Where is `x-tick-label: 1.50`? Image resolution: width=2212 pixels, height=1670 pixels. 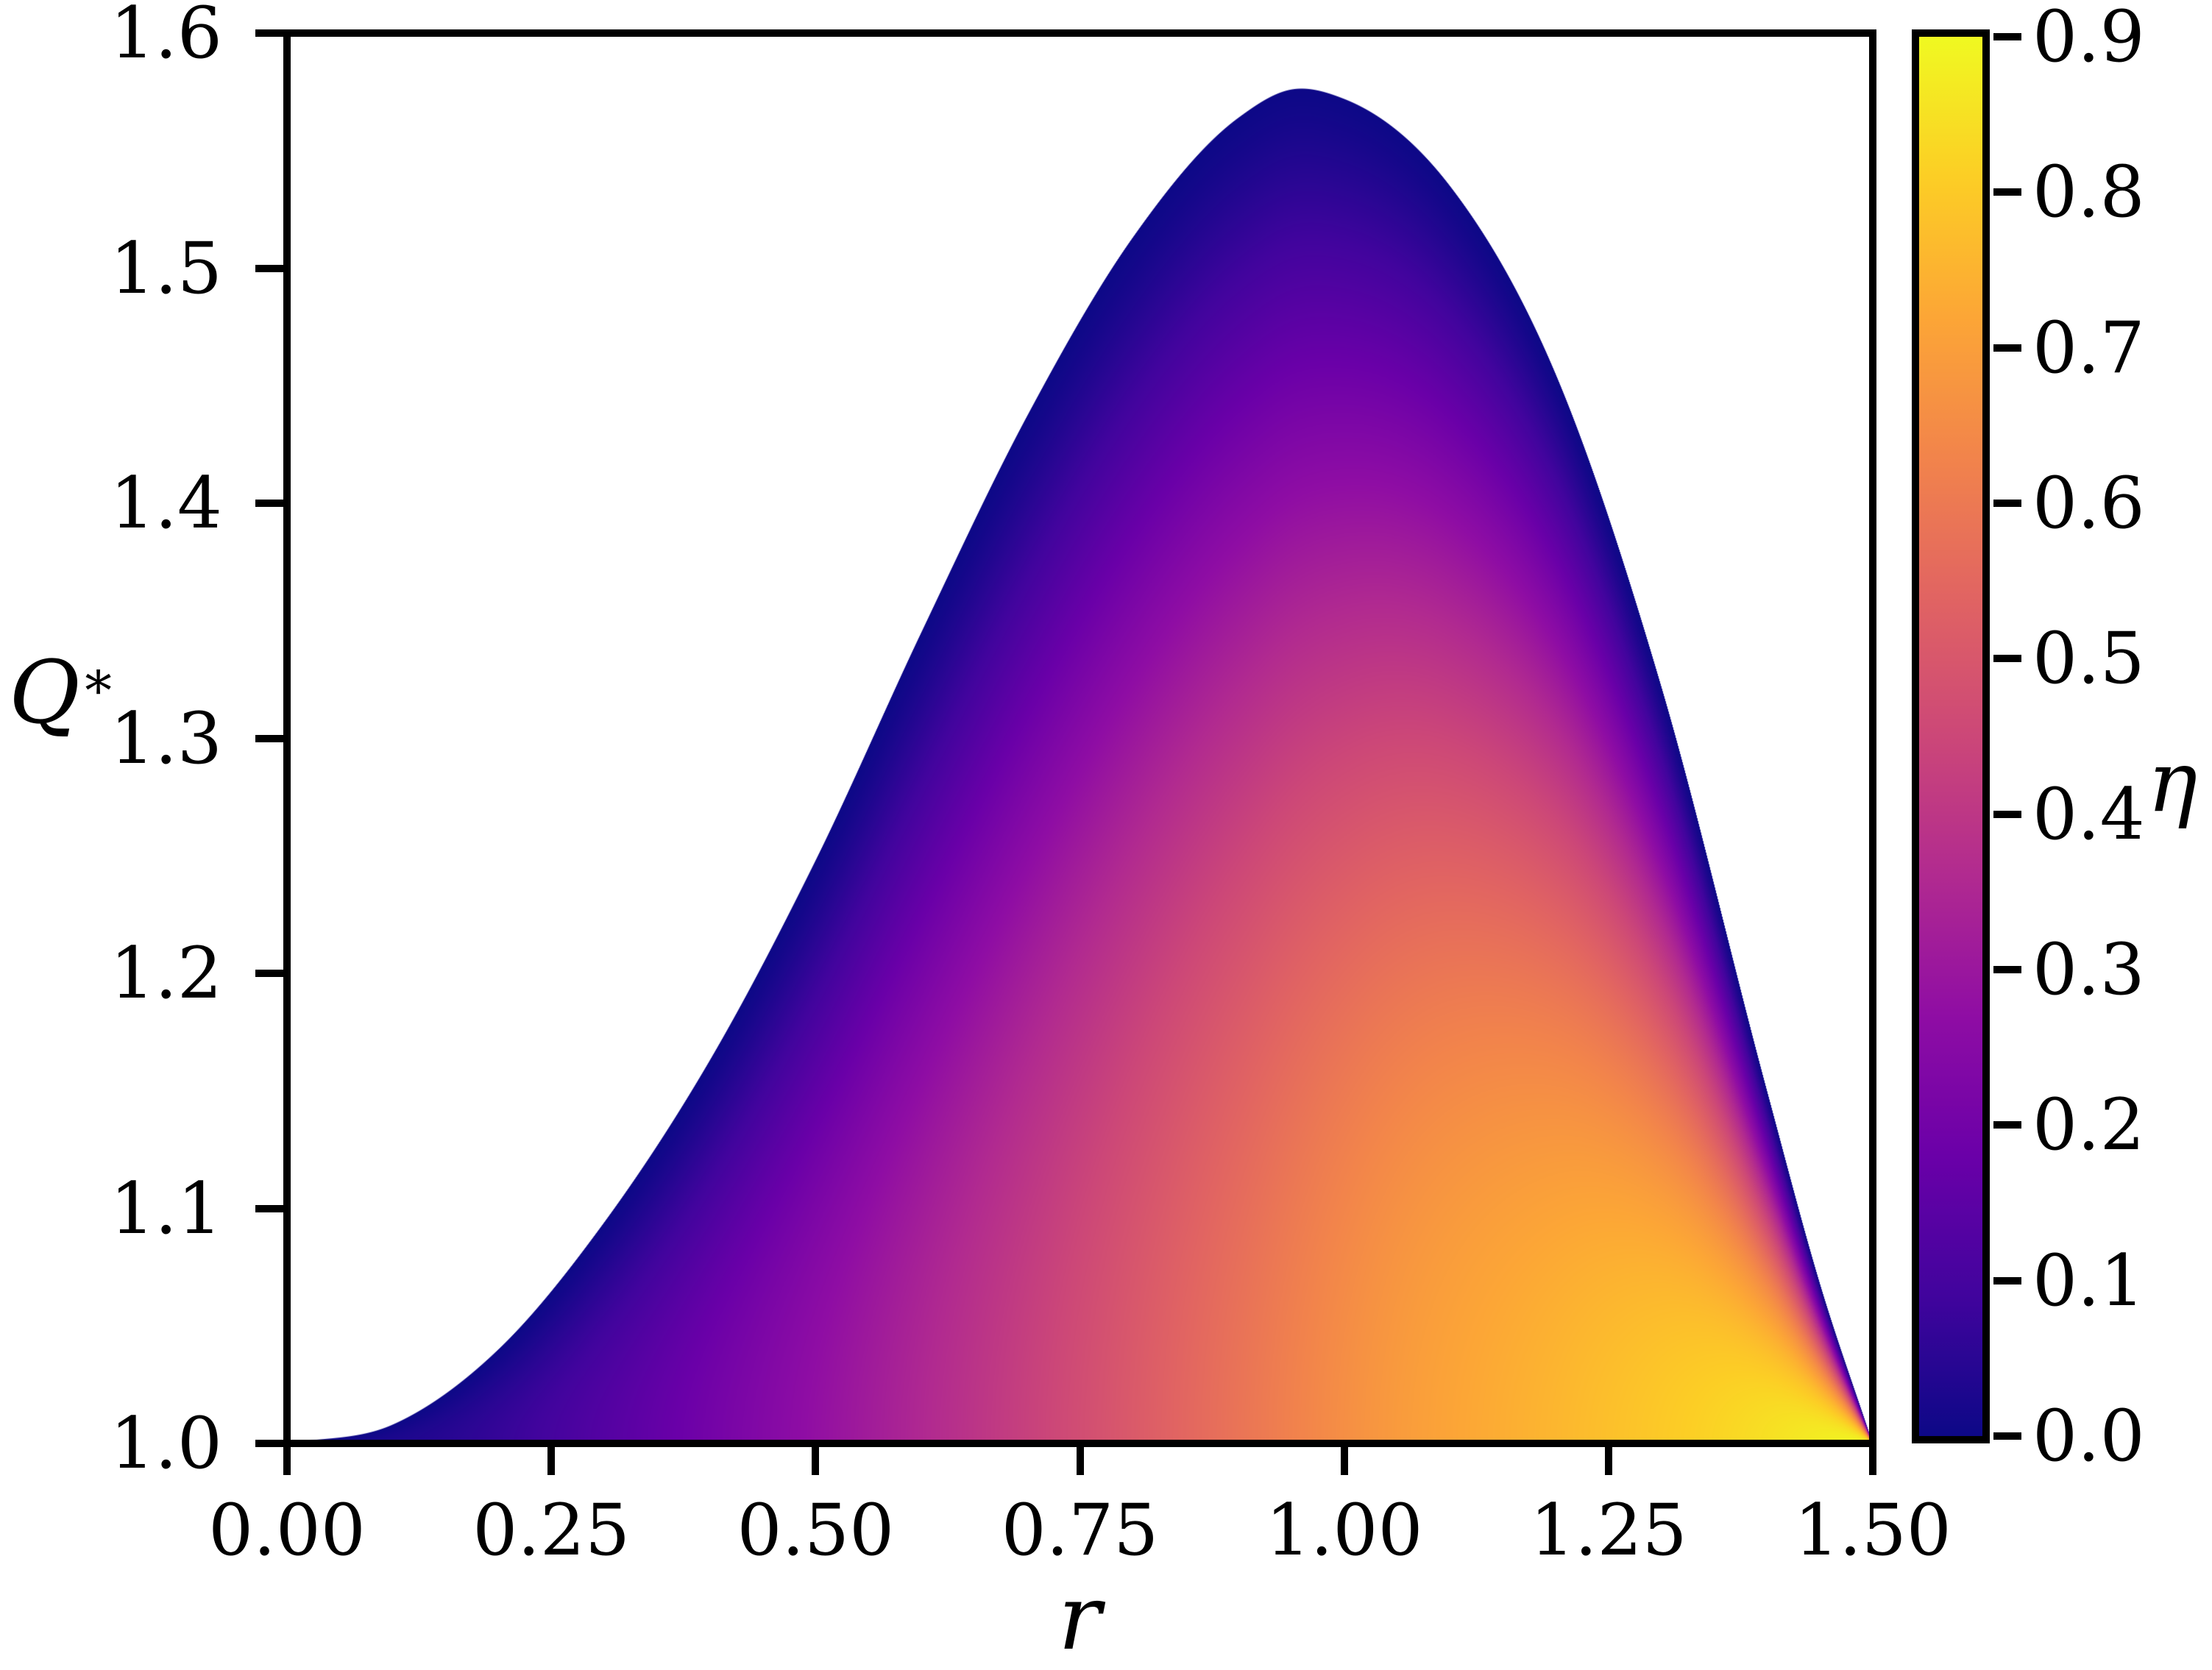 x-tick-label: 1.50 is located at coordinates (1873, 1530).